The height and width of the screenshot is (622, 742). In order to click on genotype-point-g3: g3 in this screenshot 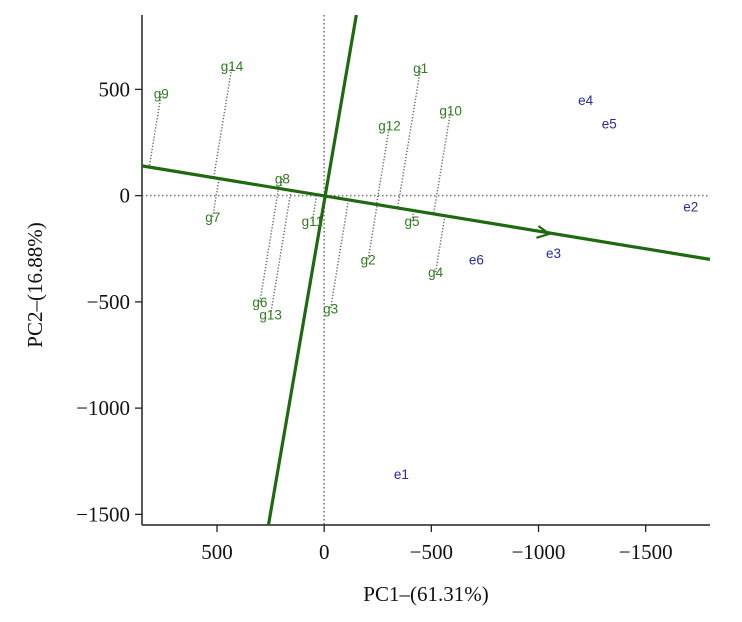, I will do `click(330, 308)`.